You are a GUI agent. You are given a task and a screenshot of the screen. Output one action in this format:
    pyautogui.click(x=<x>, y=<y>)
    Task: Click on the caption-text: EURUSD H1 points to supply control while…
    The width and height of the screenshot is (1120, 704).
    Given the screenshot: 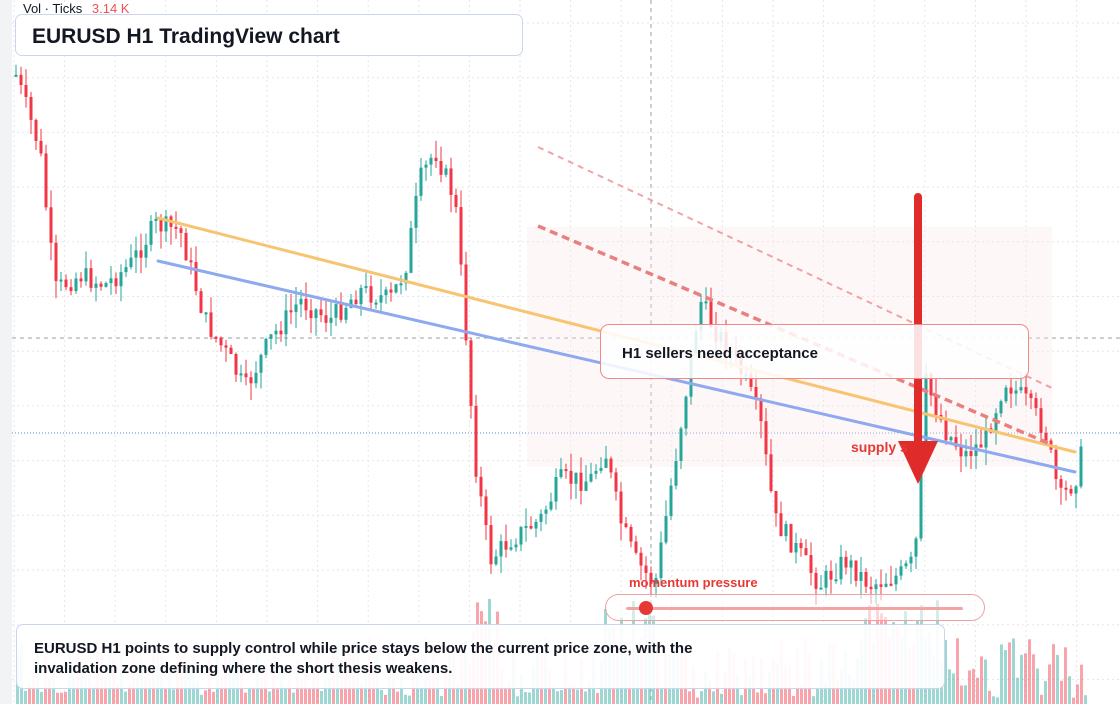 What is the action you would take?
    pyautogui.click(x=363, y=658)
    